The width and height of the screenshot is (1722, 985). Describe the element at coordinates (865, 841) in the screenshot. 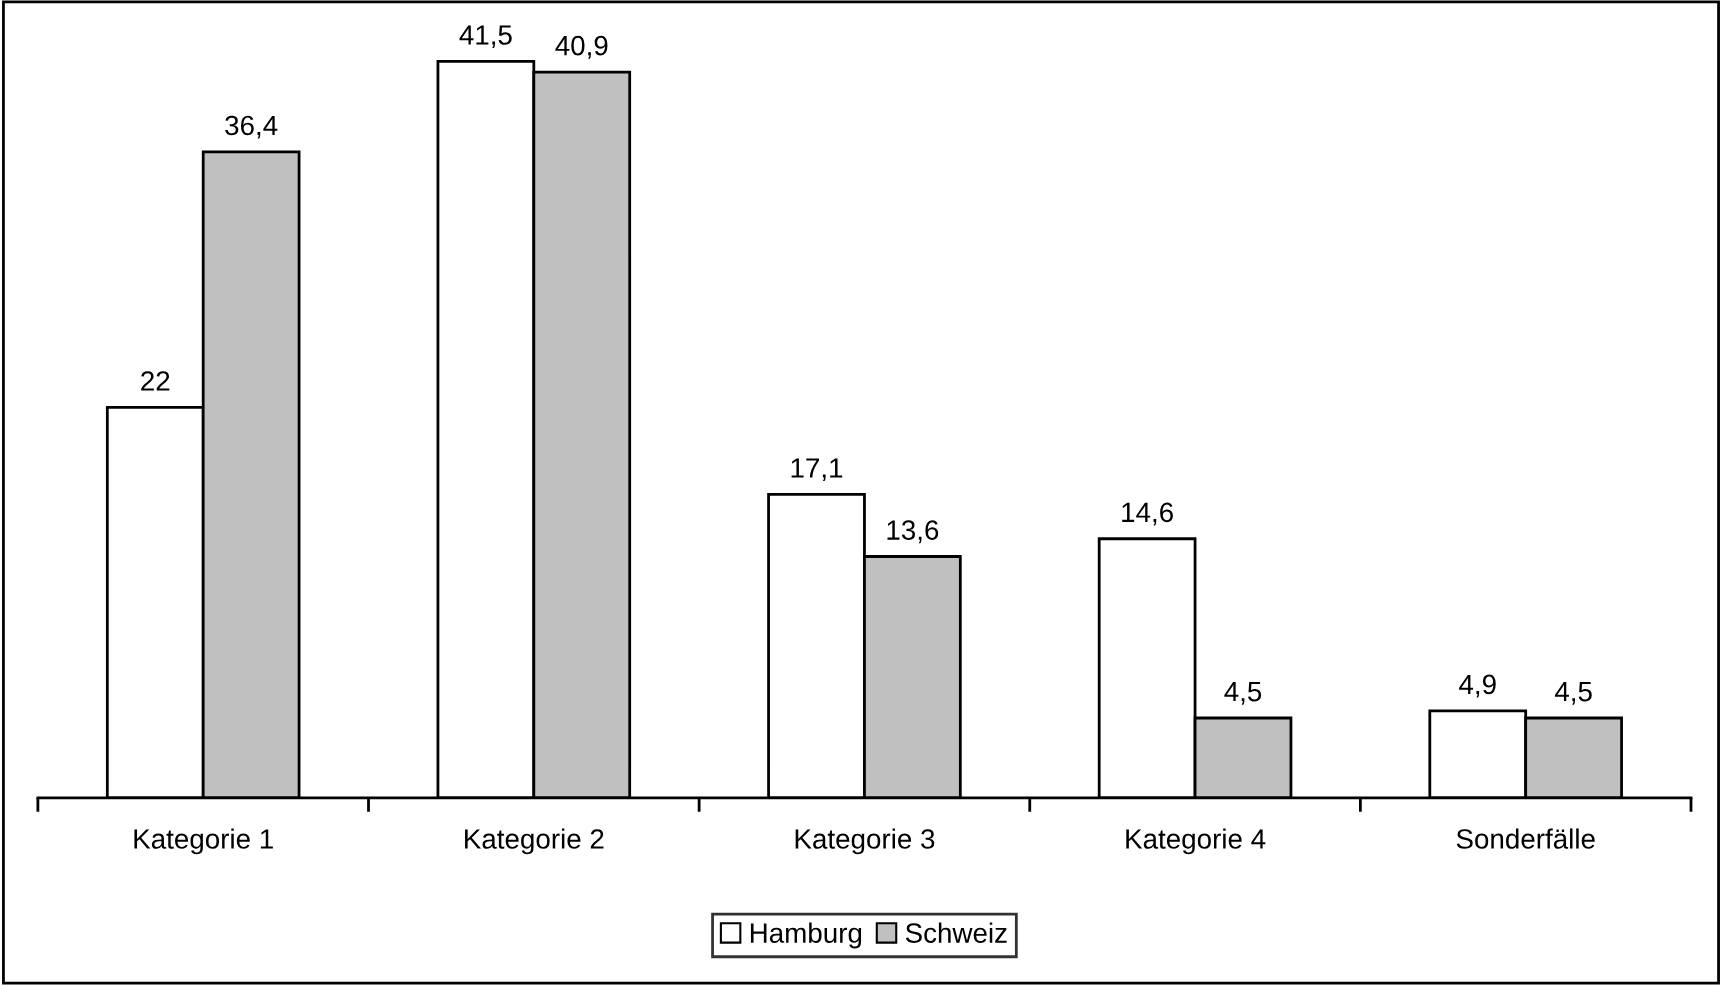

I see `x-tick-label: Kategorie 3` at that location.